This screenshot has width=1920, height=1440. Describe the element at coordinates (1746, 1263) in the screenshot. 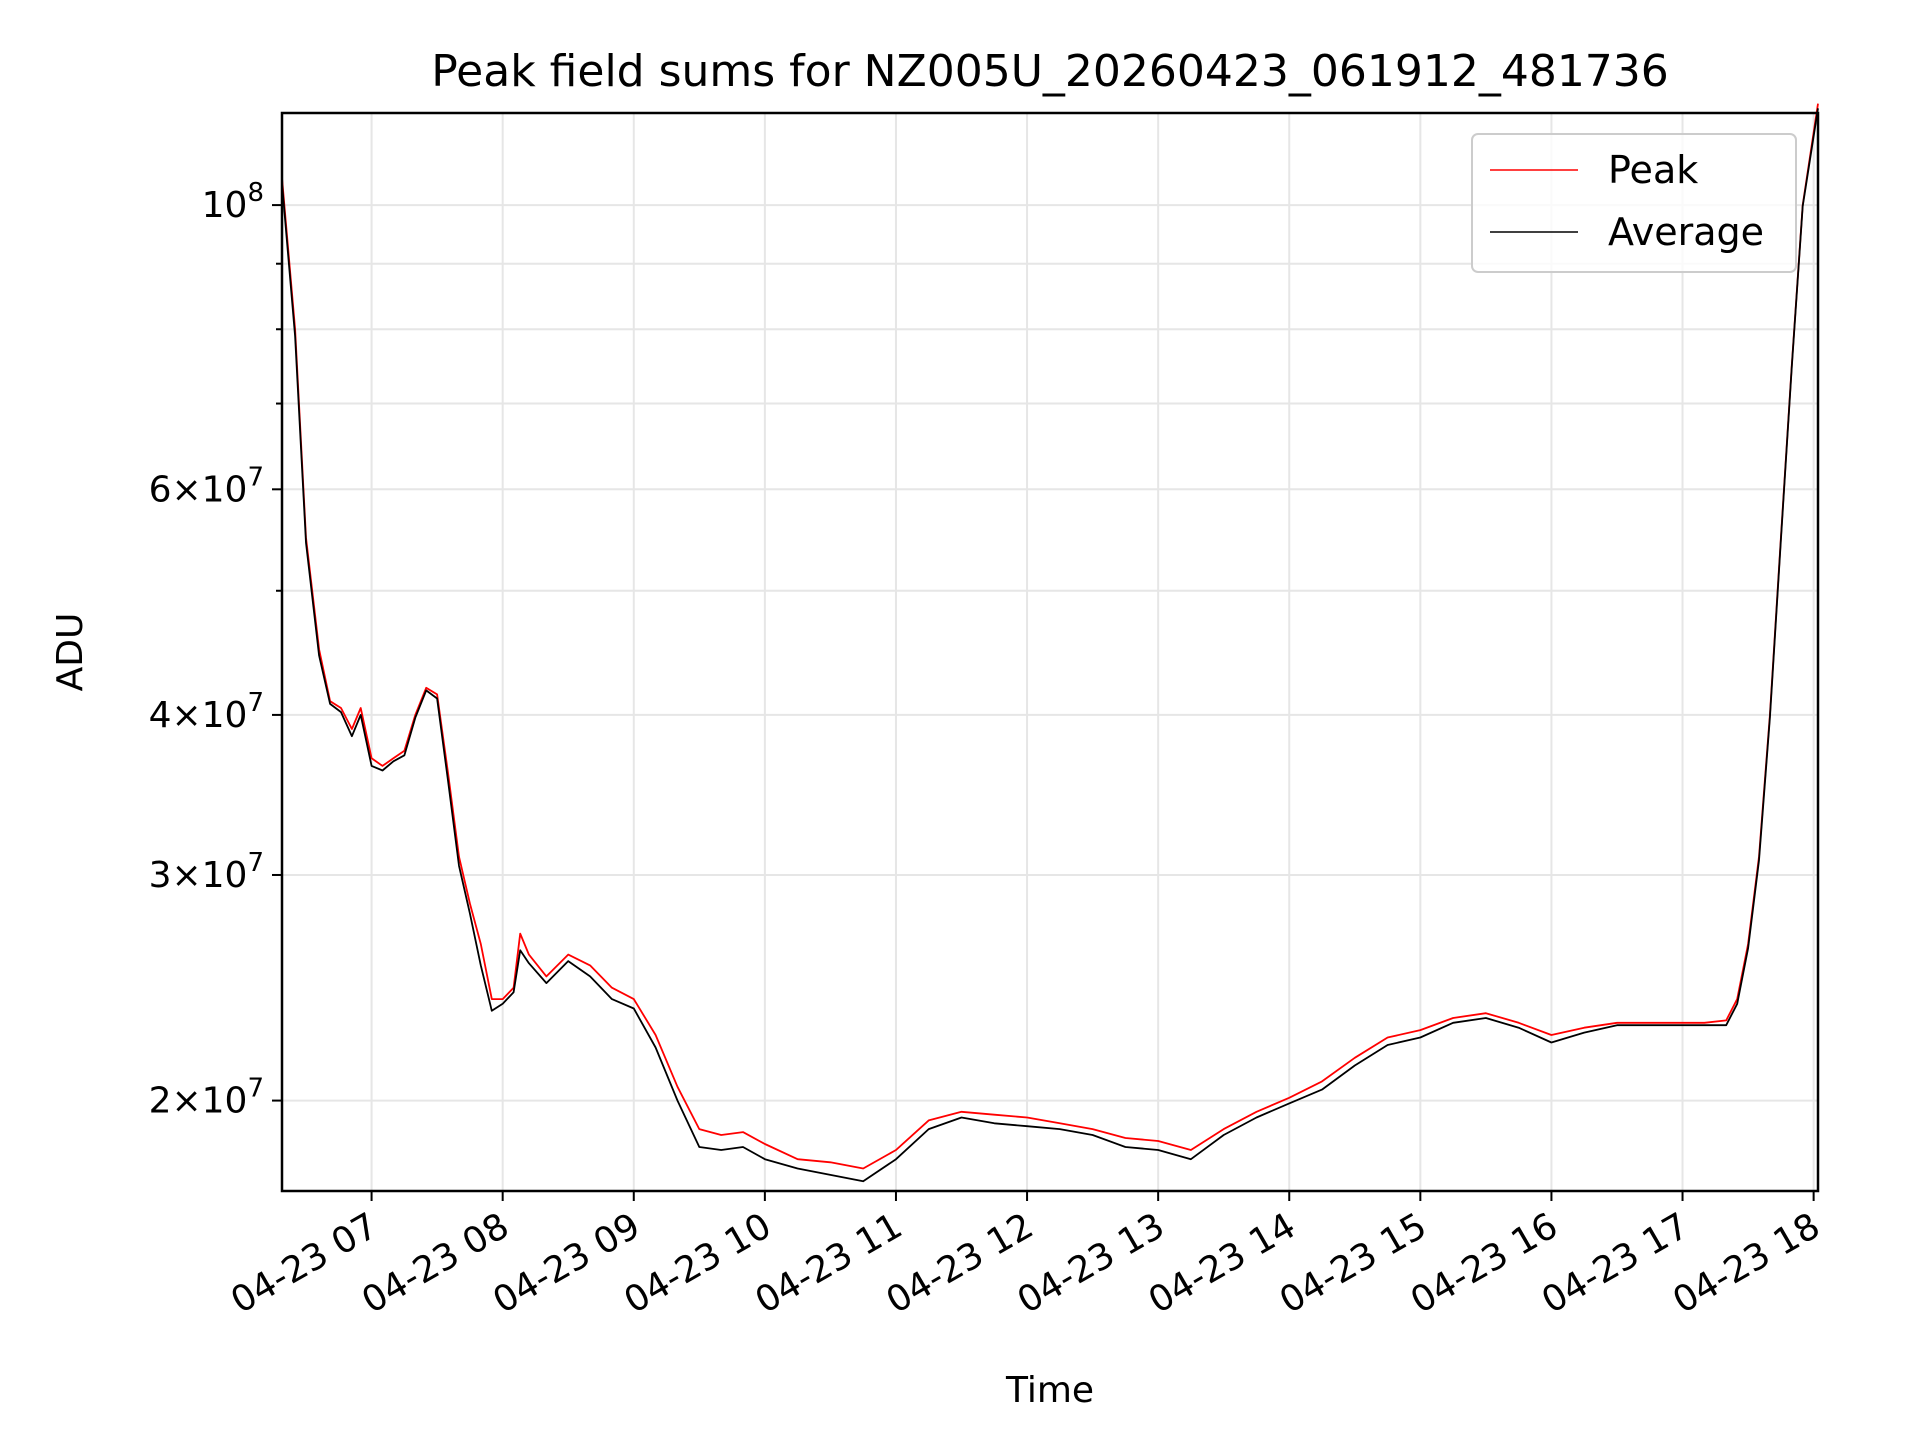

I see `x-tick-label: 04-23 18` at that location.